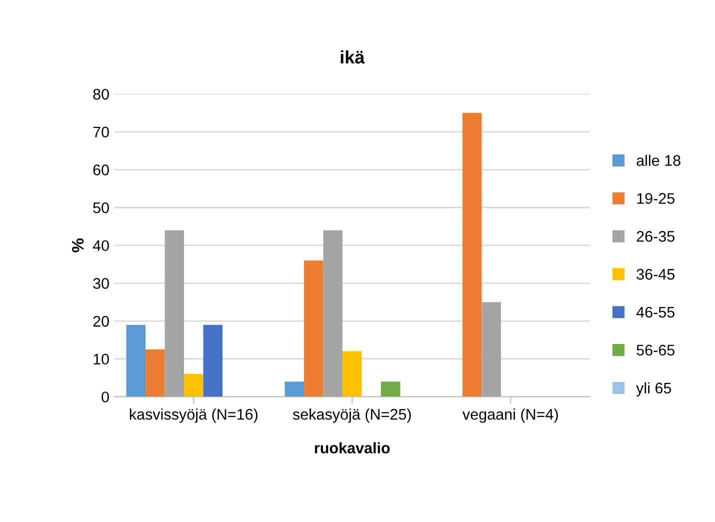 This screenshot has height=522, width=715. I want to click on legend-label: yli 65, so click(654, 389).